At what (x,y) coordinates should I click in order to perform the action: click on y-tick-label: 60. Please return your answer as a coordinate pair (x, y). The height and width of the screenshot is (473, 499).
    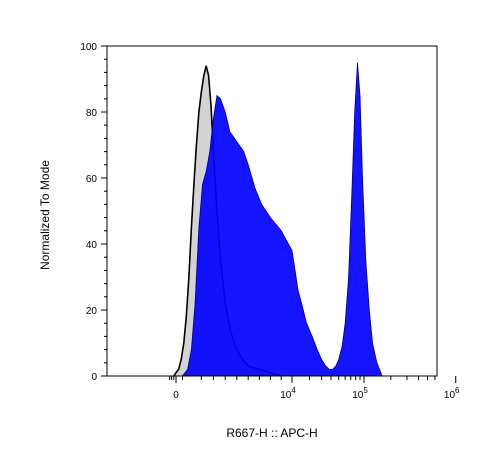
    Looking at the image, I should click on (92, 179).